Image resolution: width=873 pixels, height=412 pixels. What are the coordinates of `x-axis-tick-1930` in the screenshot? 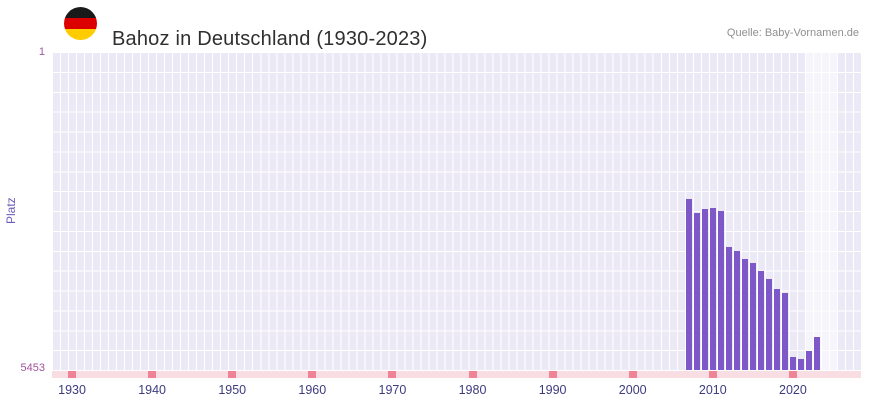 It's located at (72, 374).